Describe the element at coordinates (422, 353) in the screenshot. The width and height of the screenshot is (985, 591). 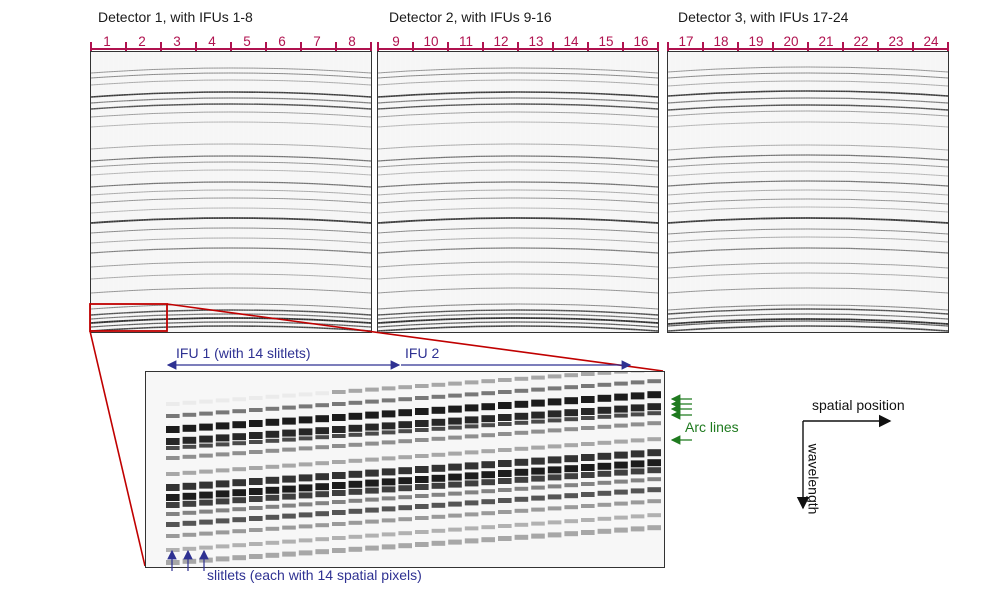
I see `ifu2-label: IFU 2` at that location.